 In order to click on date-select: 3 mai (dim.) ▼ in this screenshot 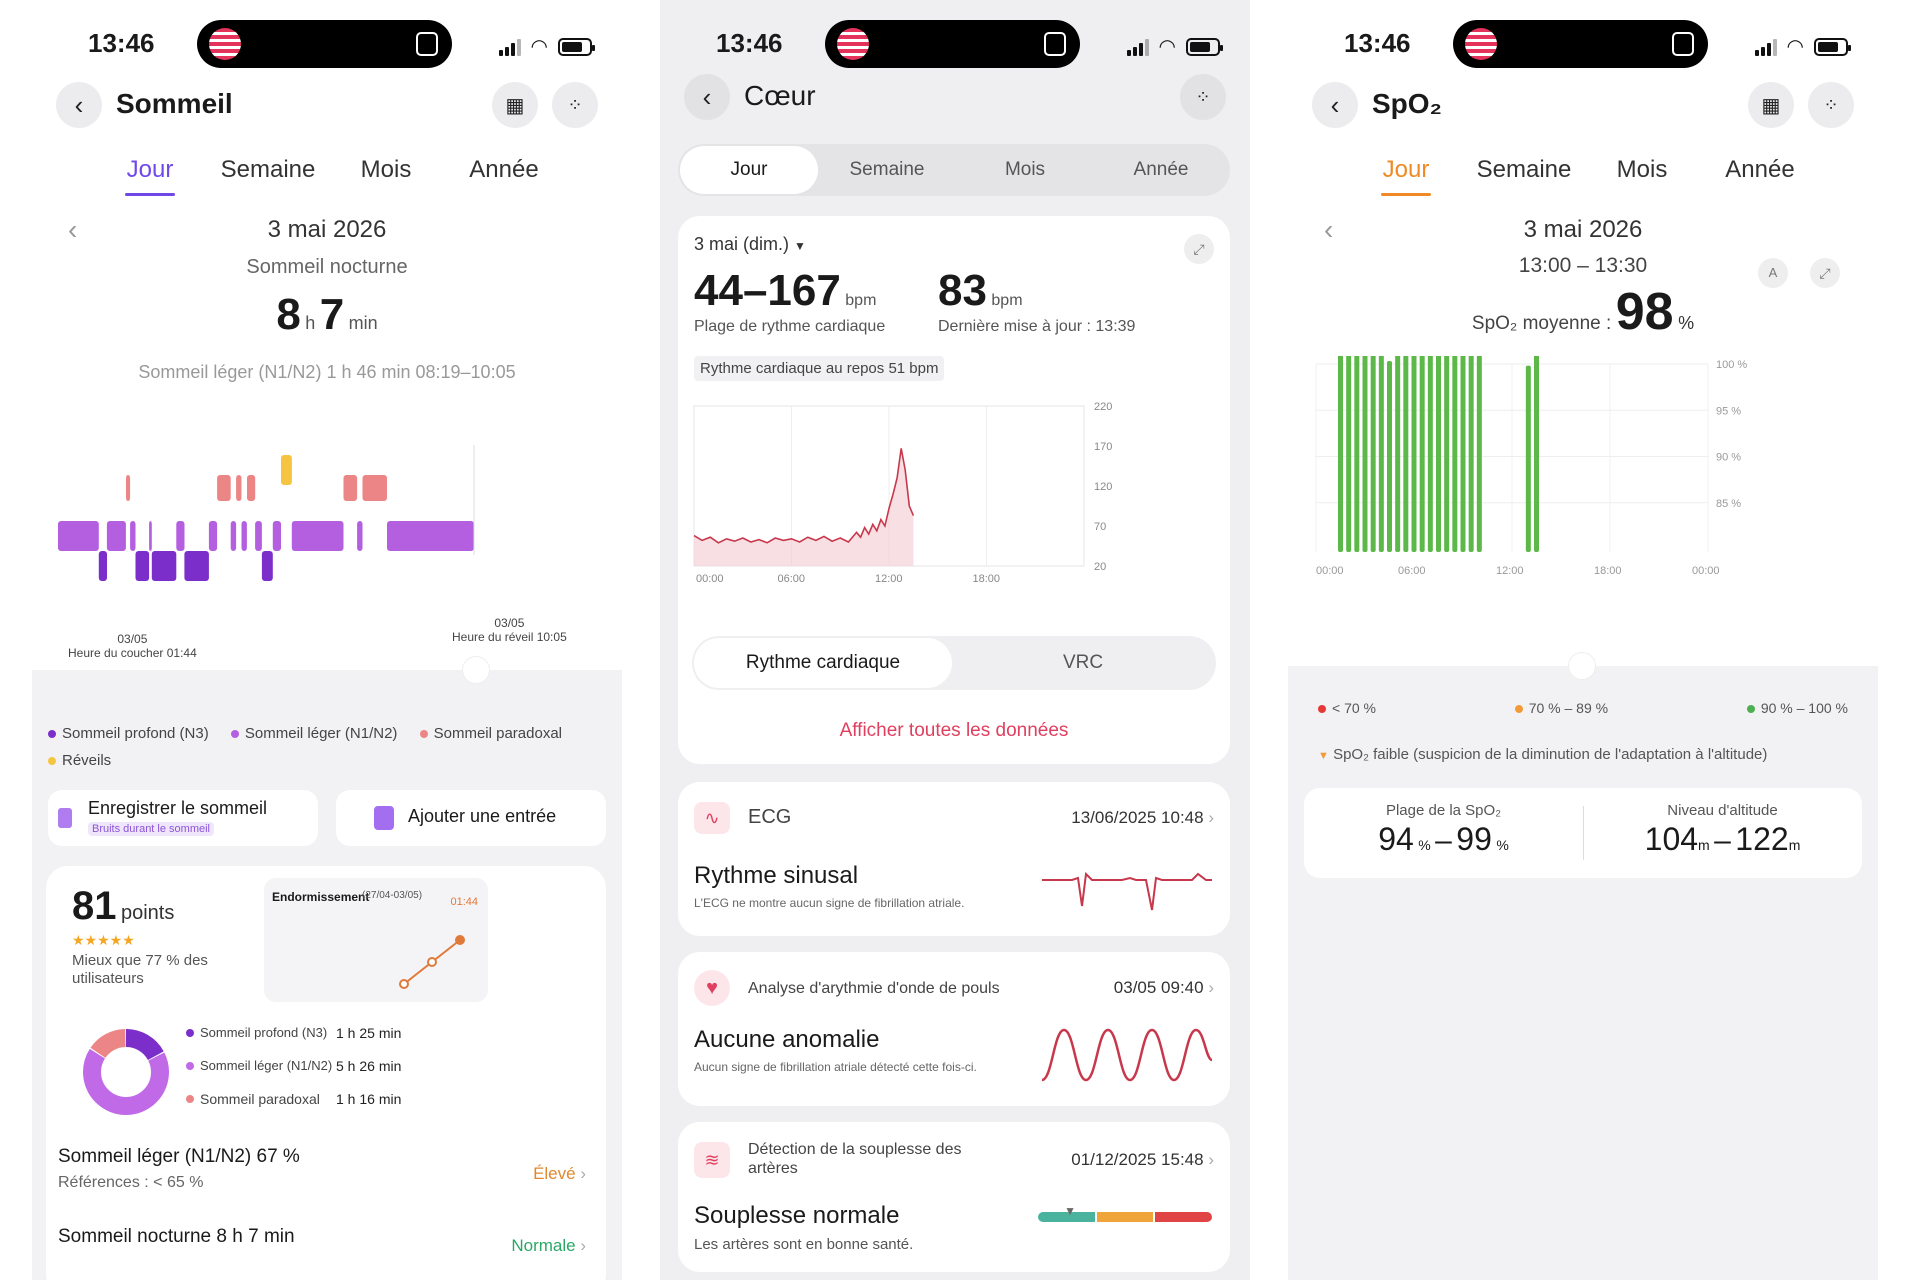, I will do `click(750, 244)`.